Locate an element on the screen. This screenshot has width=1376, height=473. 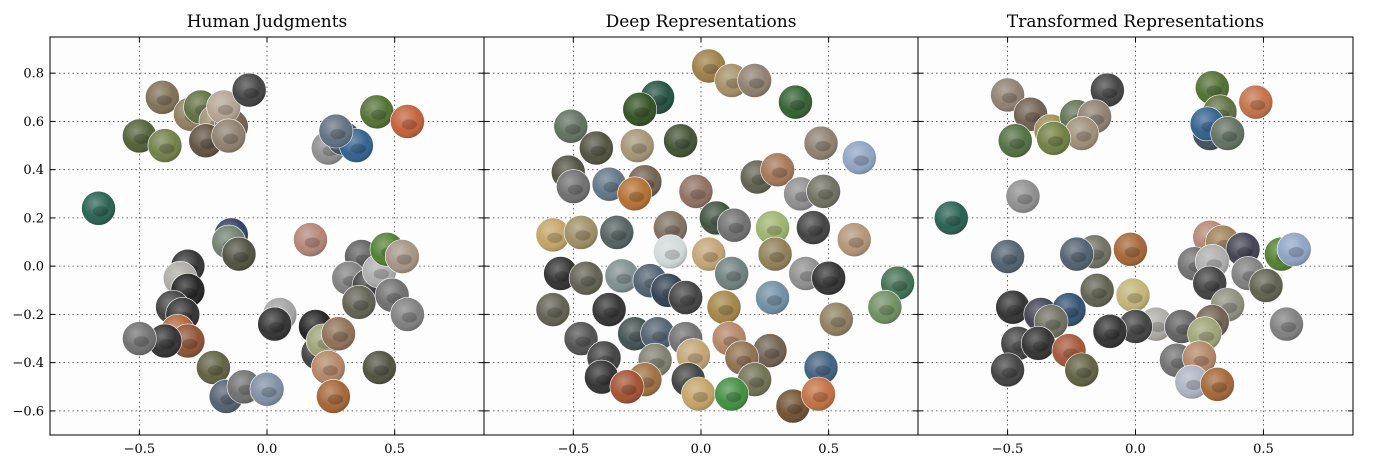
panel-title: Human Judgments is located at coordinates (267, 22).